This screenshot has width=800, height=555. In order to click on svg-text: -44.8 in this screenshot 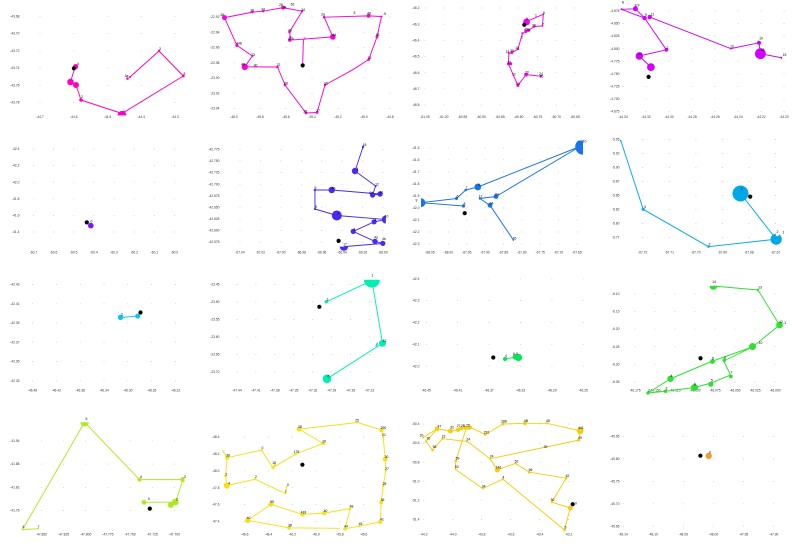, I will do `click(390, 117)`.